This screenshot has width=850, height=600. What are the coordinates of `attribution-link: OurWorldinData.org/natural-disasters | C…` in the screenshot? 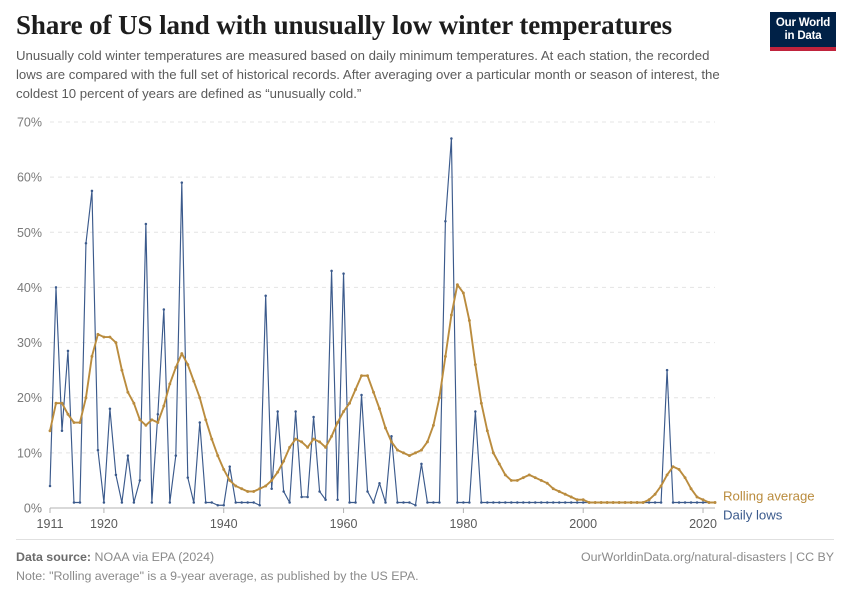 It's located at (707, 556).